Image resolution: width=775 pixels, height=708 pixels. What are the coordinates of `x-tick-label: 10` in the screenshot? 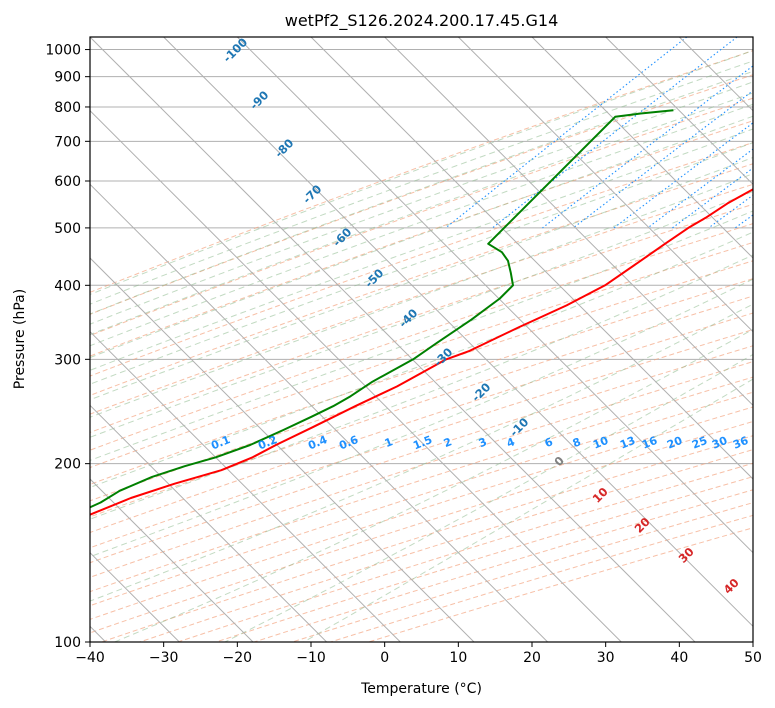 It's located at (458, 658).